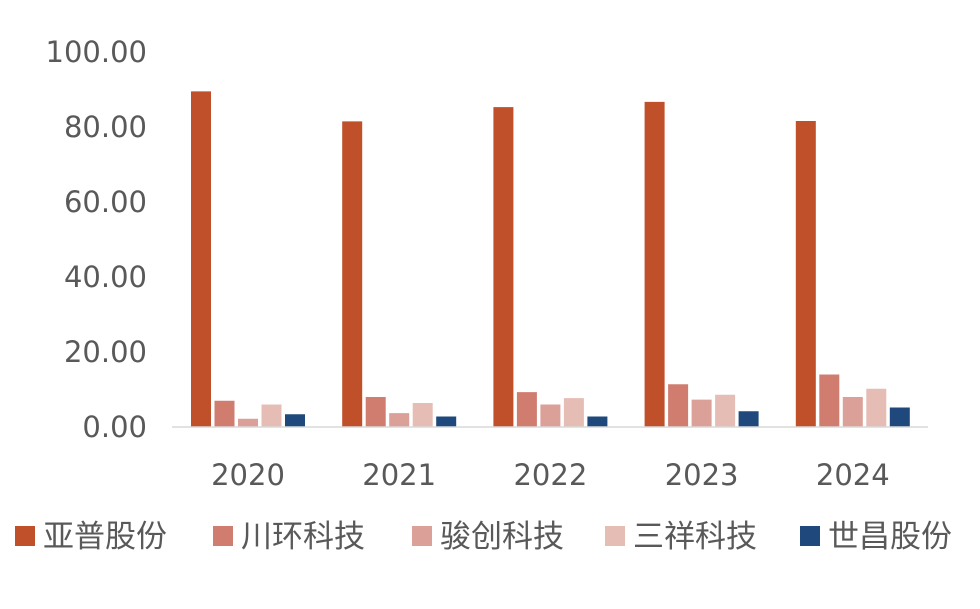 The width and height of the screenshot is (980, 609). I want to click on legend: 亚普股份 川环科技 骏创科技 三祥科技 世昌股份, so click(483, 537).